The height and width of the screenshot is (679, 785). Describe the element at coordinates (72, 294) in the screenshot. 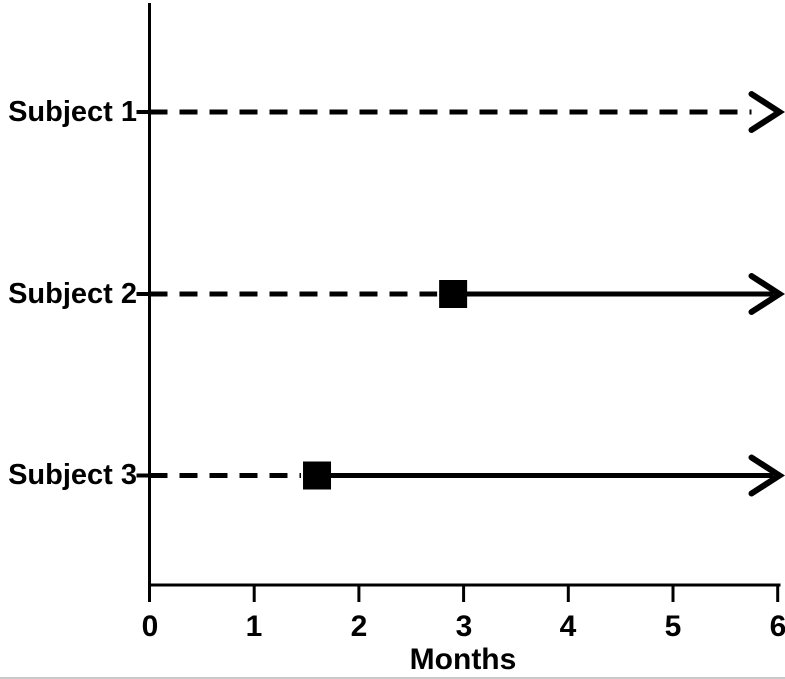

I see `row-label-subject-2: Subject 2` at that location.